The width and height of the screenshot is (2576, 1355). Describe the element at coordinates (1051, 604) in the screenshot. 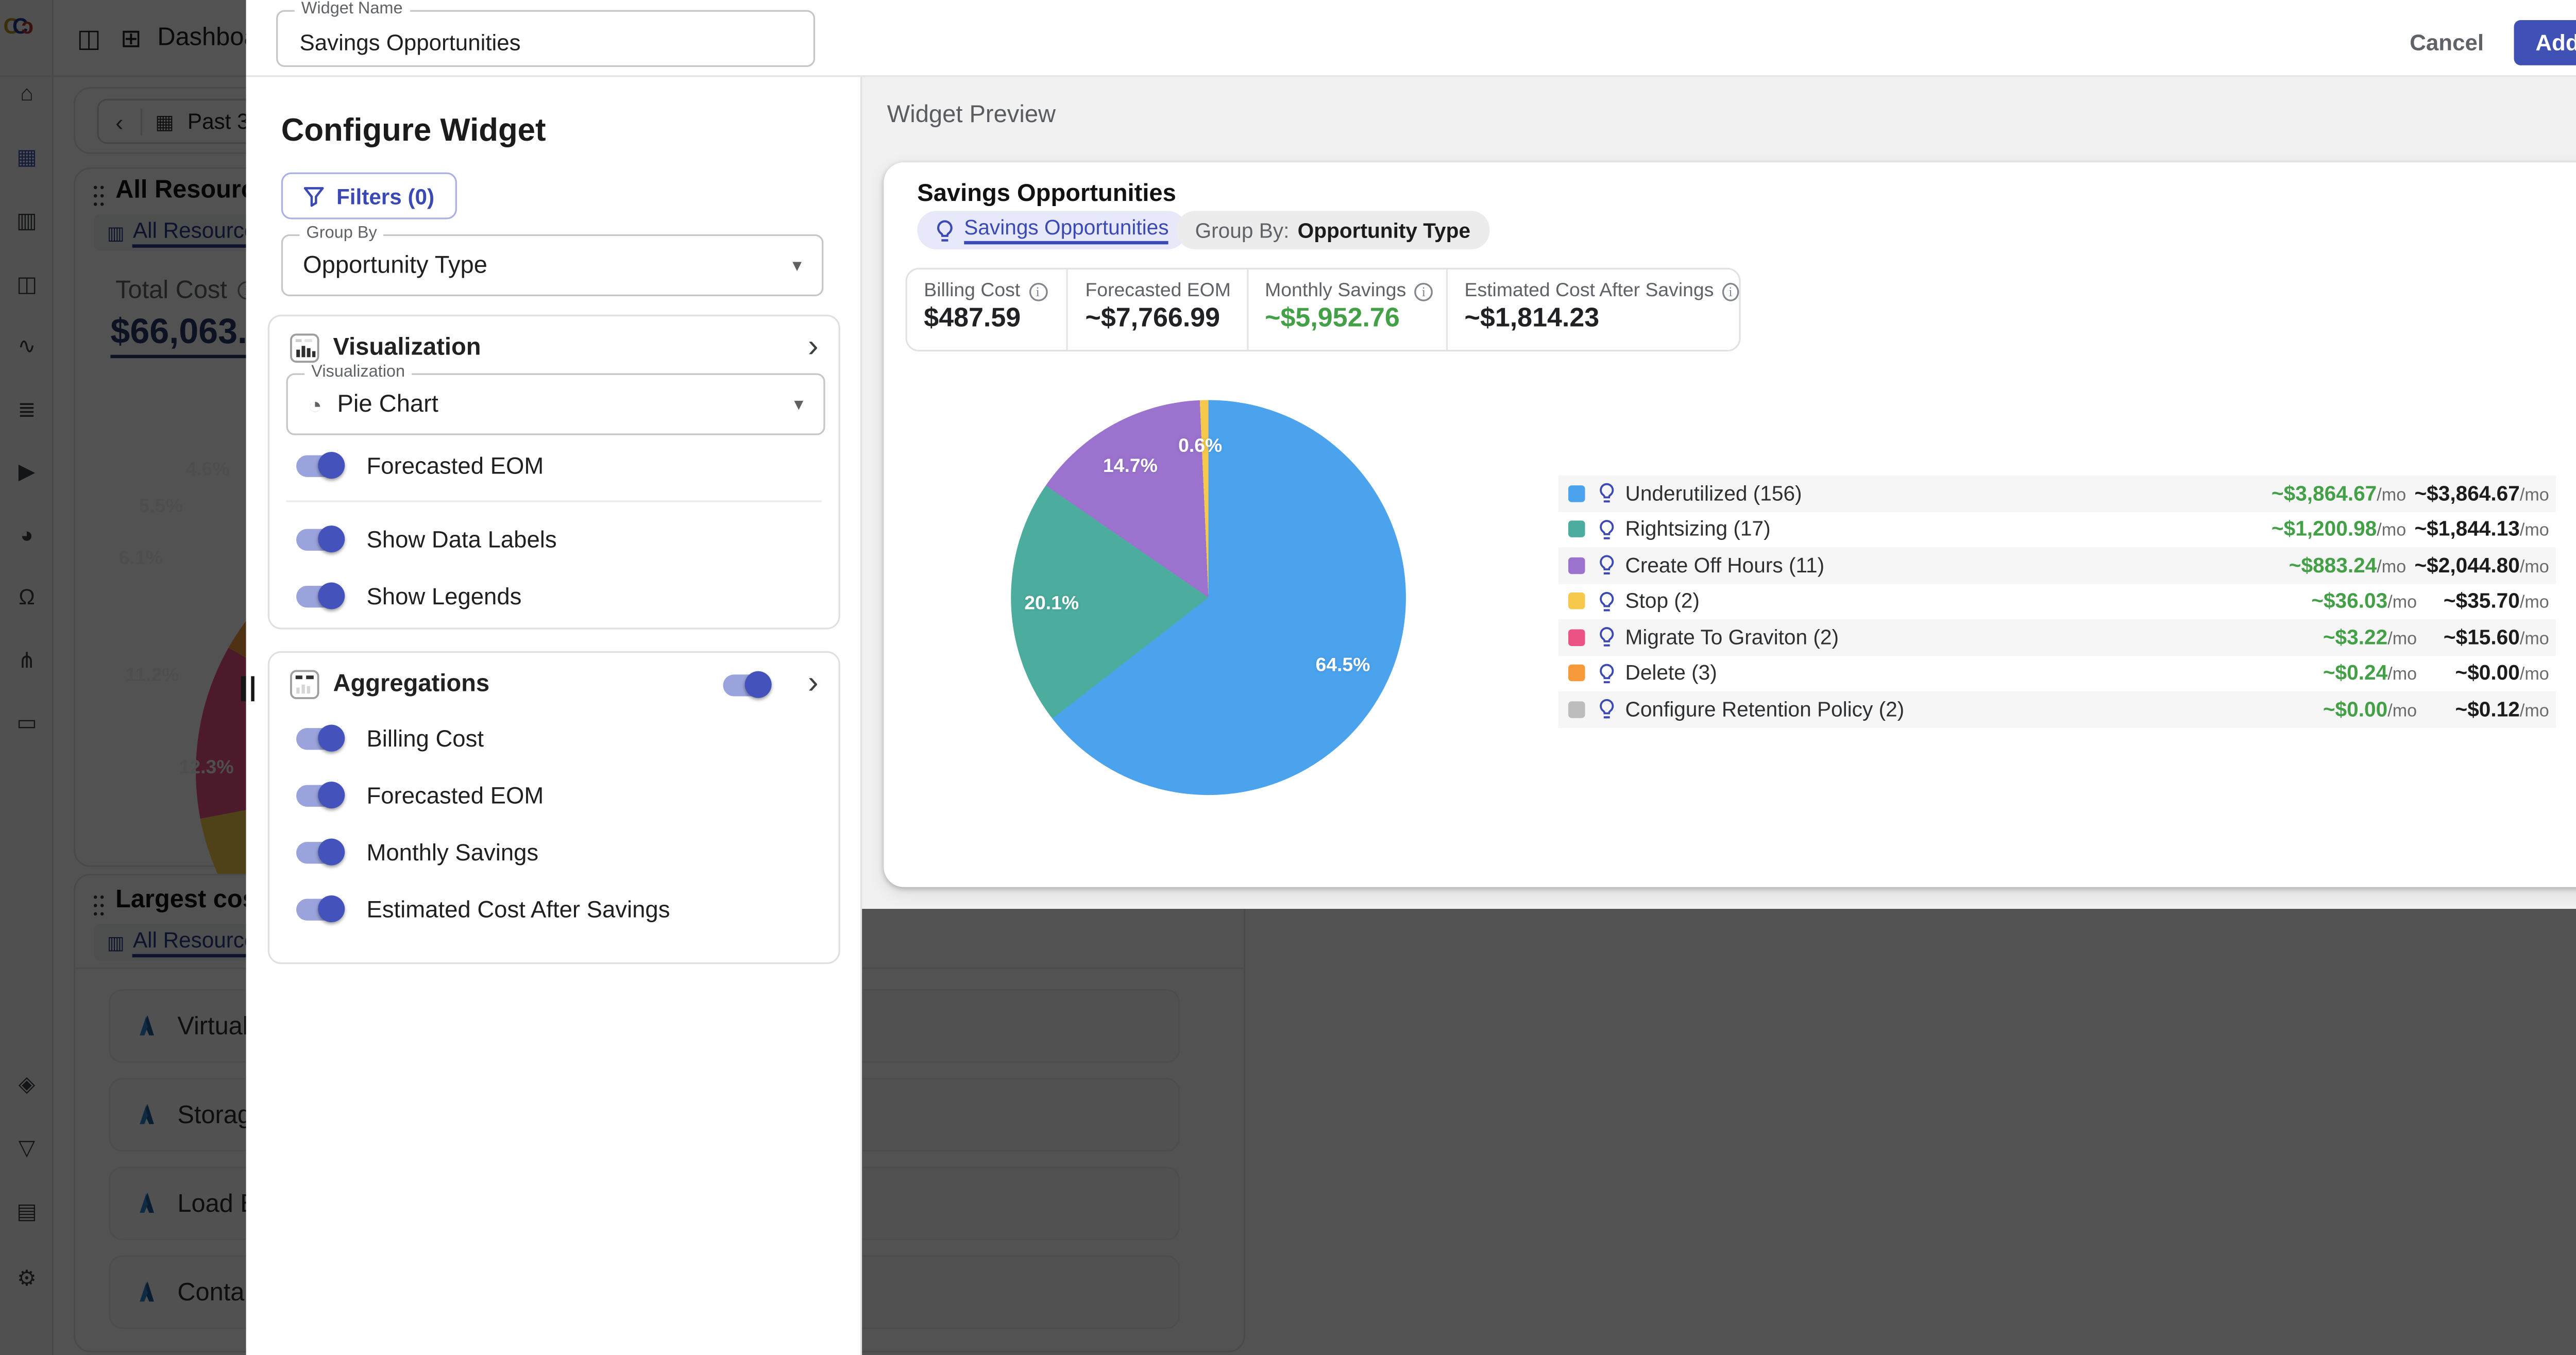

I see `pie-data-label: 20.1%` at that location.